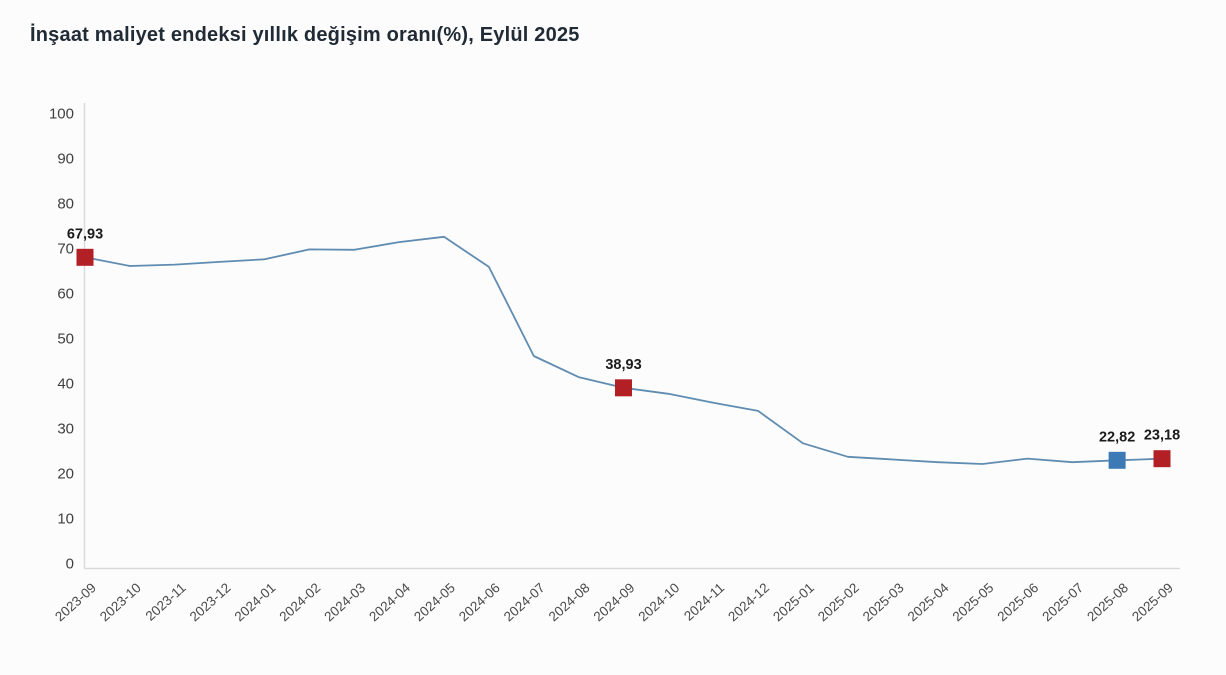  I want to click on x-tick-label: 2025-02, so click(838, 602).